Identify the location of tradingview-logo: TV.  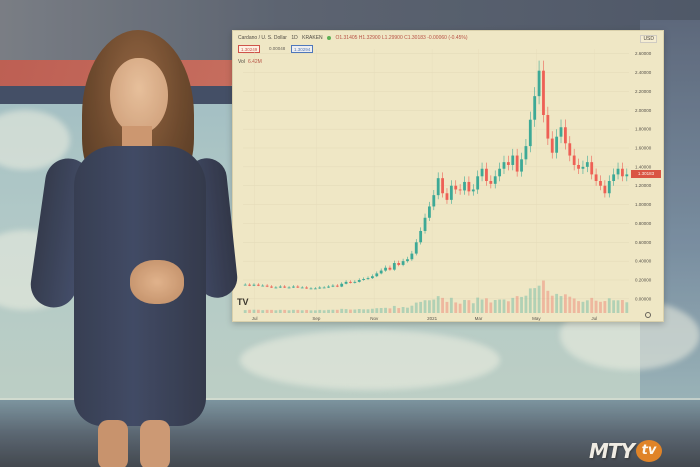
(243, 302).